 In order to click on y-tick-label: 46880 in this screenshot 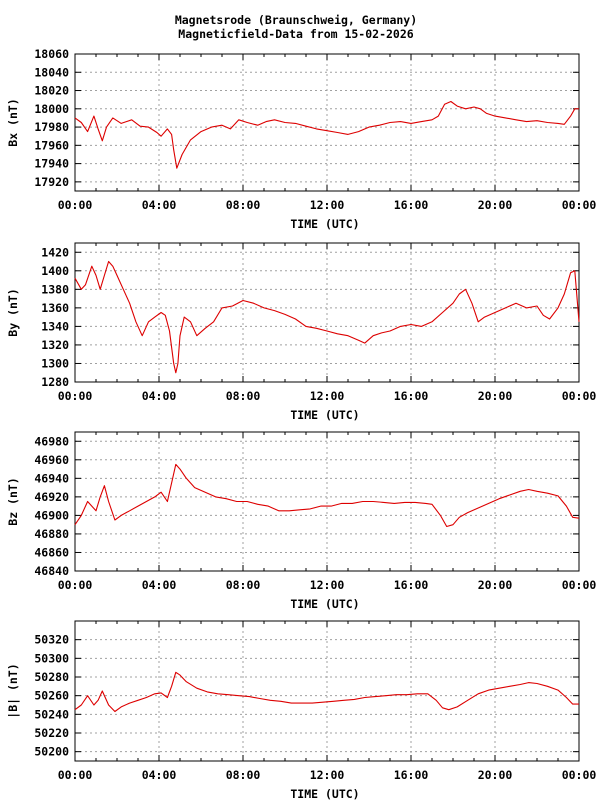, I will do `click(51, 534)`.